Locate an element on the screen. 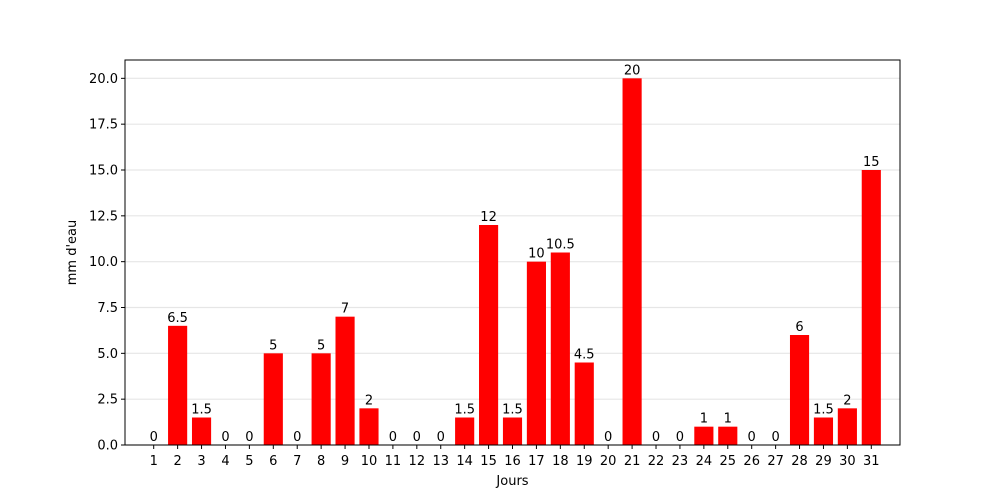 The height and width of the screenshot is (504, 1000). x-tick-label: 20 is located at coordinates (608, 461).